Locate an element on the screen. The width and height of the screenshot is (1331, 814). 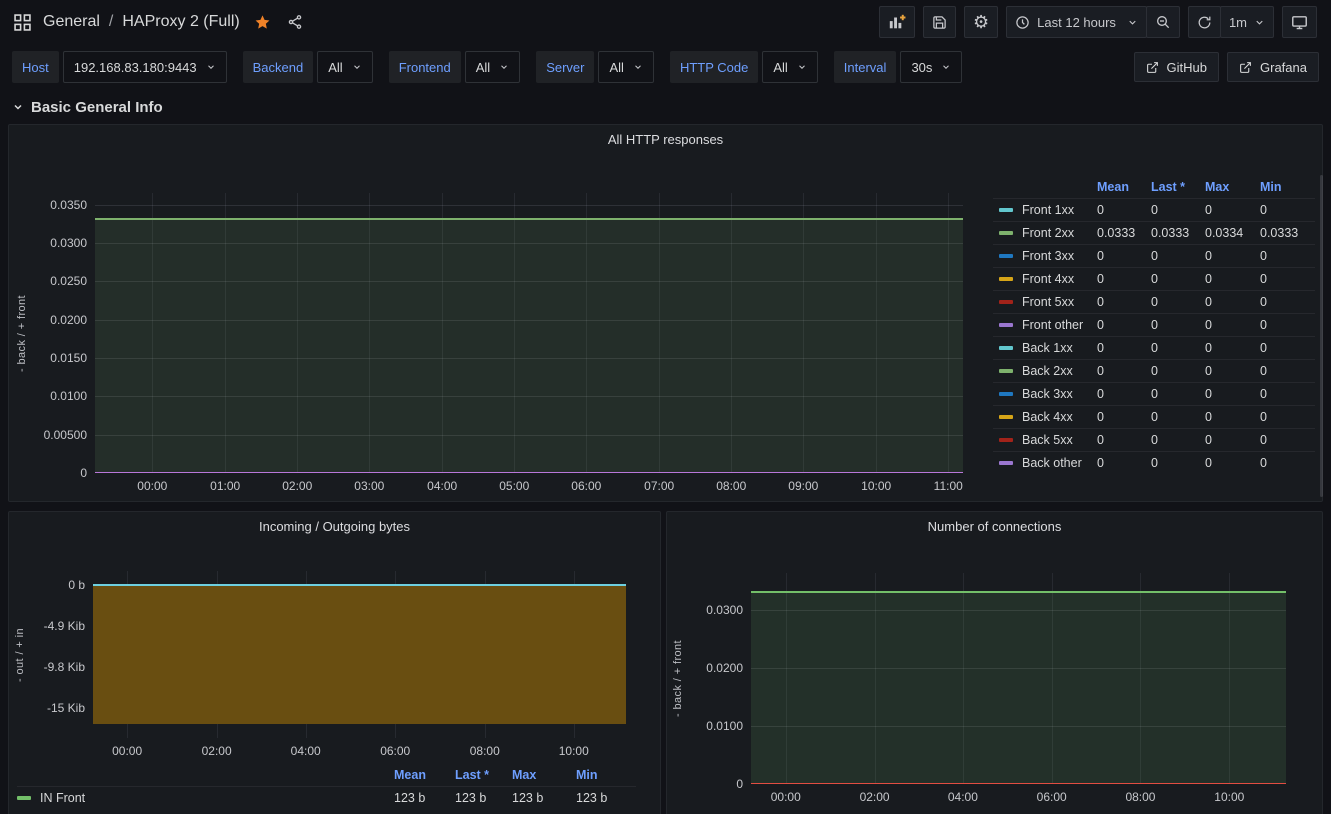
dashboards-grid-icon is located at coordinates (22, 22).